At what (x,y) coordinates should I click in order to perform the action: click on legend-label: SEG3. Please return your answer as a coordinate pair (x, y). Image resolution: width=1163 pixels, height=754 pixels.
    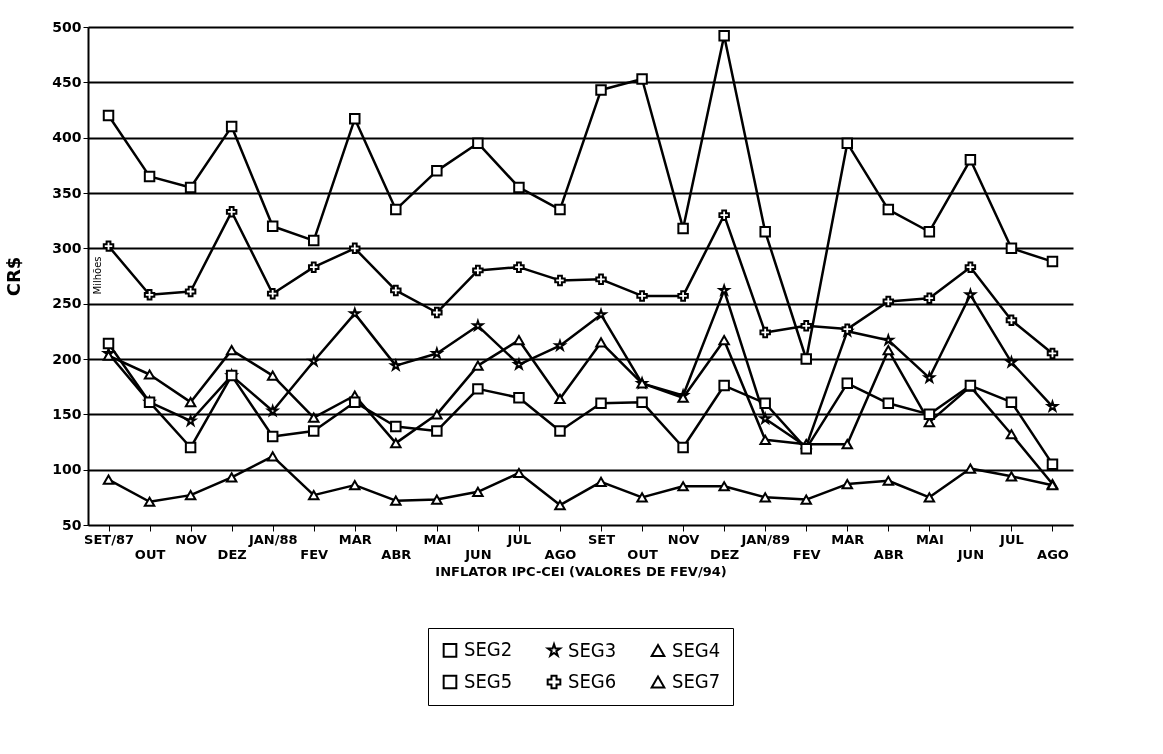
    Looking at the image, I should click on (592, 649).